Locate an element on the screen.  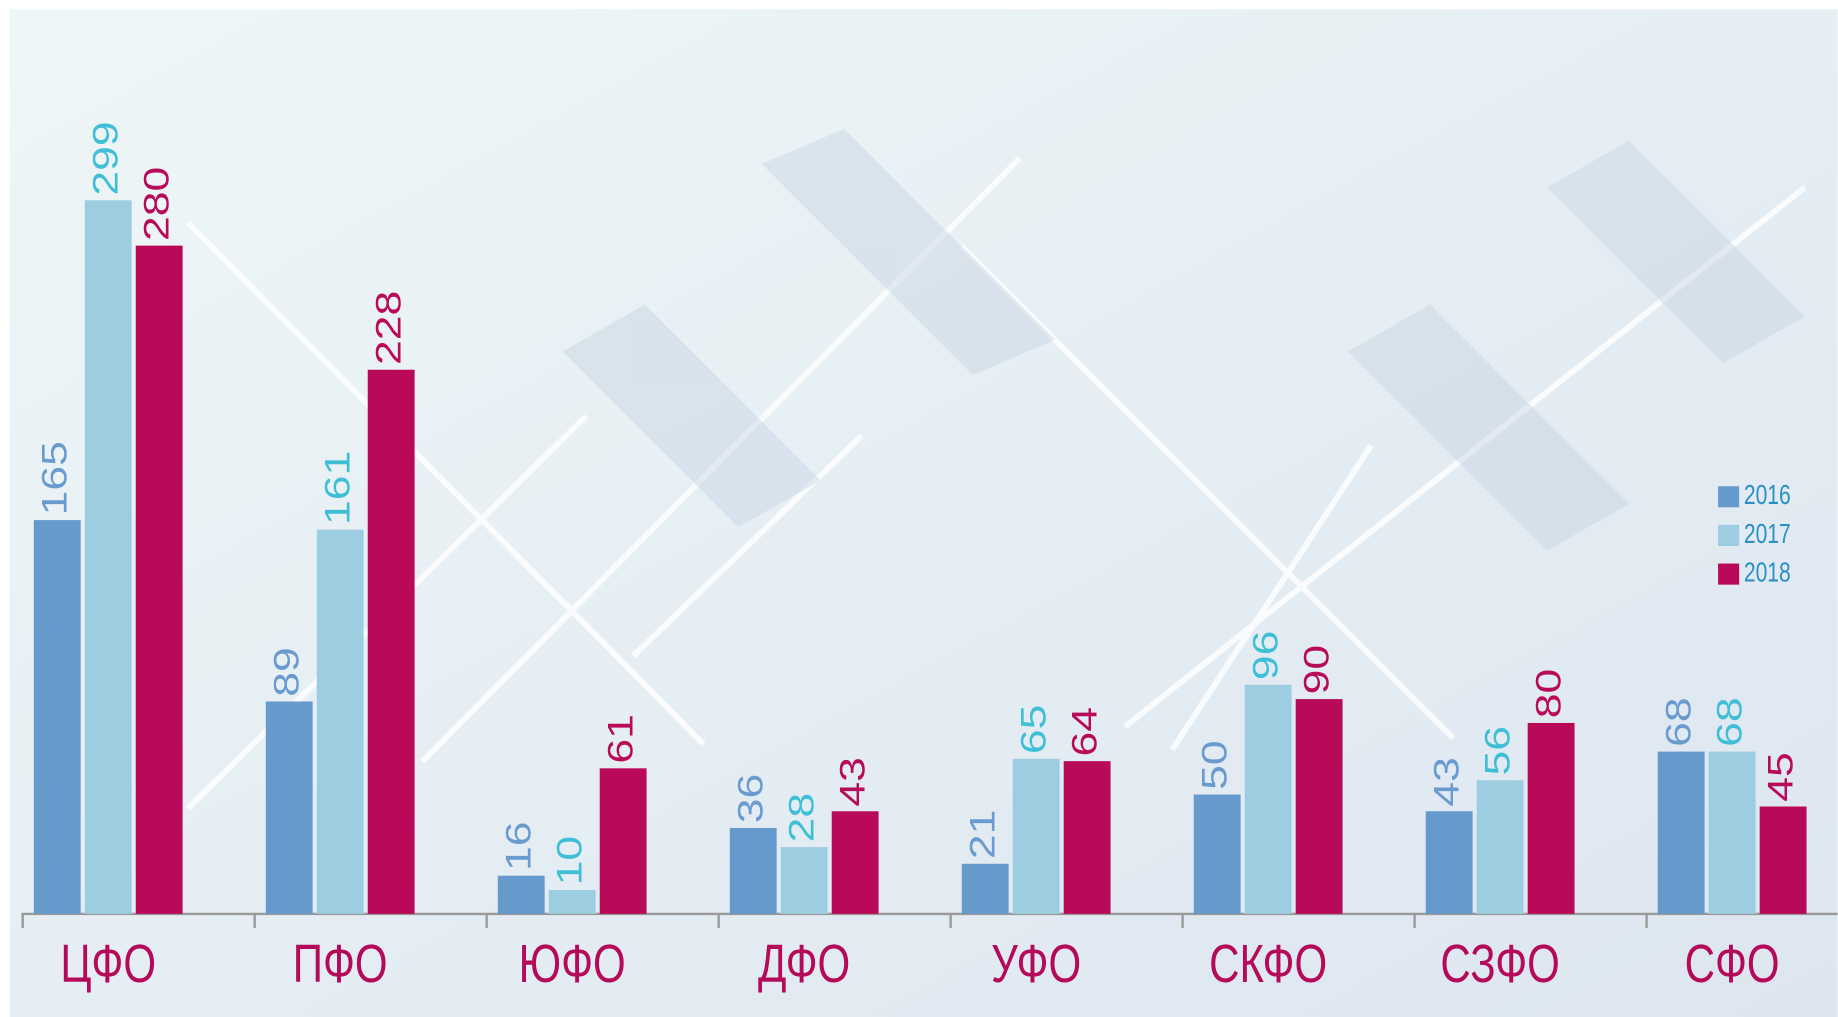
value-label: 161 is located at coordinates (338, 488).